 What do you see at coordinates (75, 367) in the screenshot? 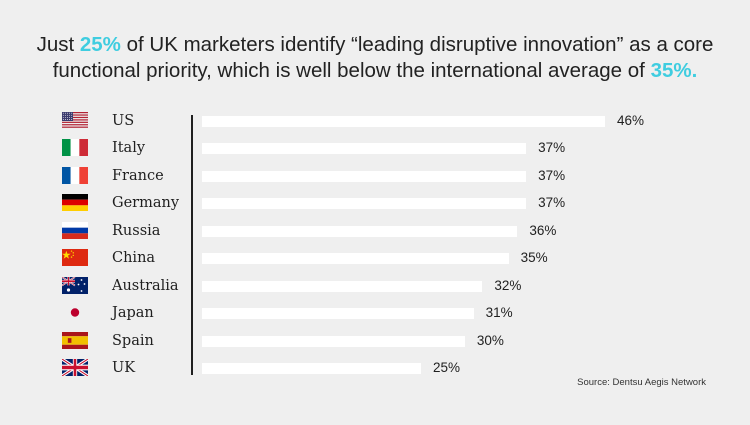
I see `uk-flag-icon` at bounding box center [75, 367].